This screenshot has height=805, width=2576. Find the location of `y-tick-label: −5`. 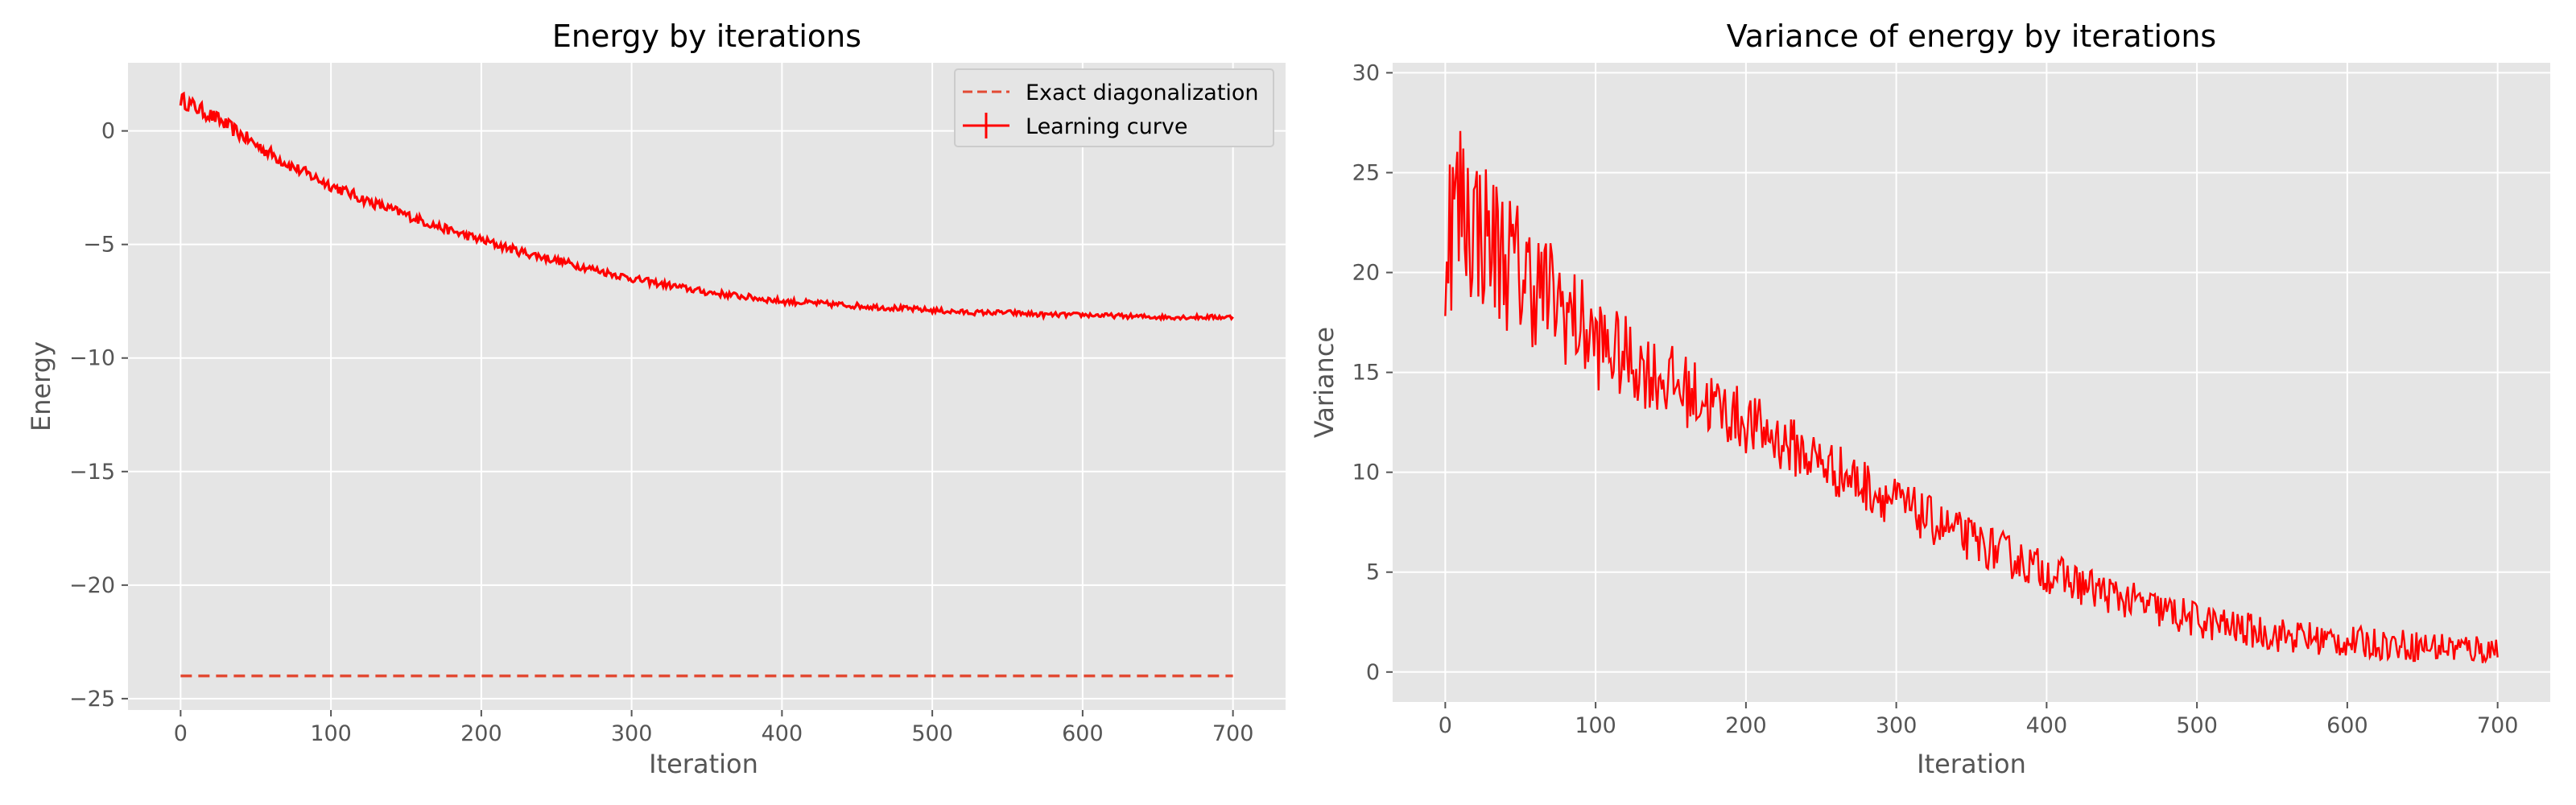

y-tick-label: −5 is located at coordinates (99, 245).